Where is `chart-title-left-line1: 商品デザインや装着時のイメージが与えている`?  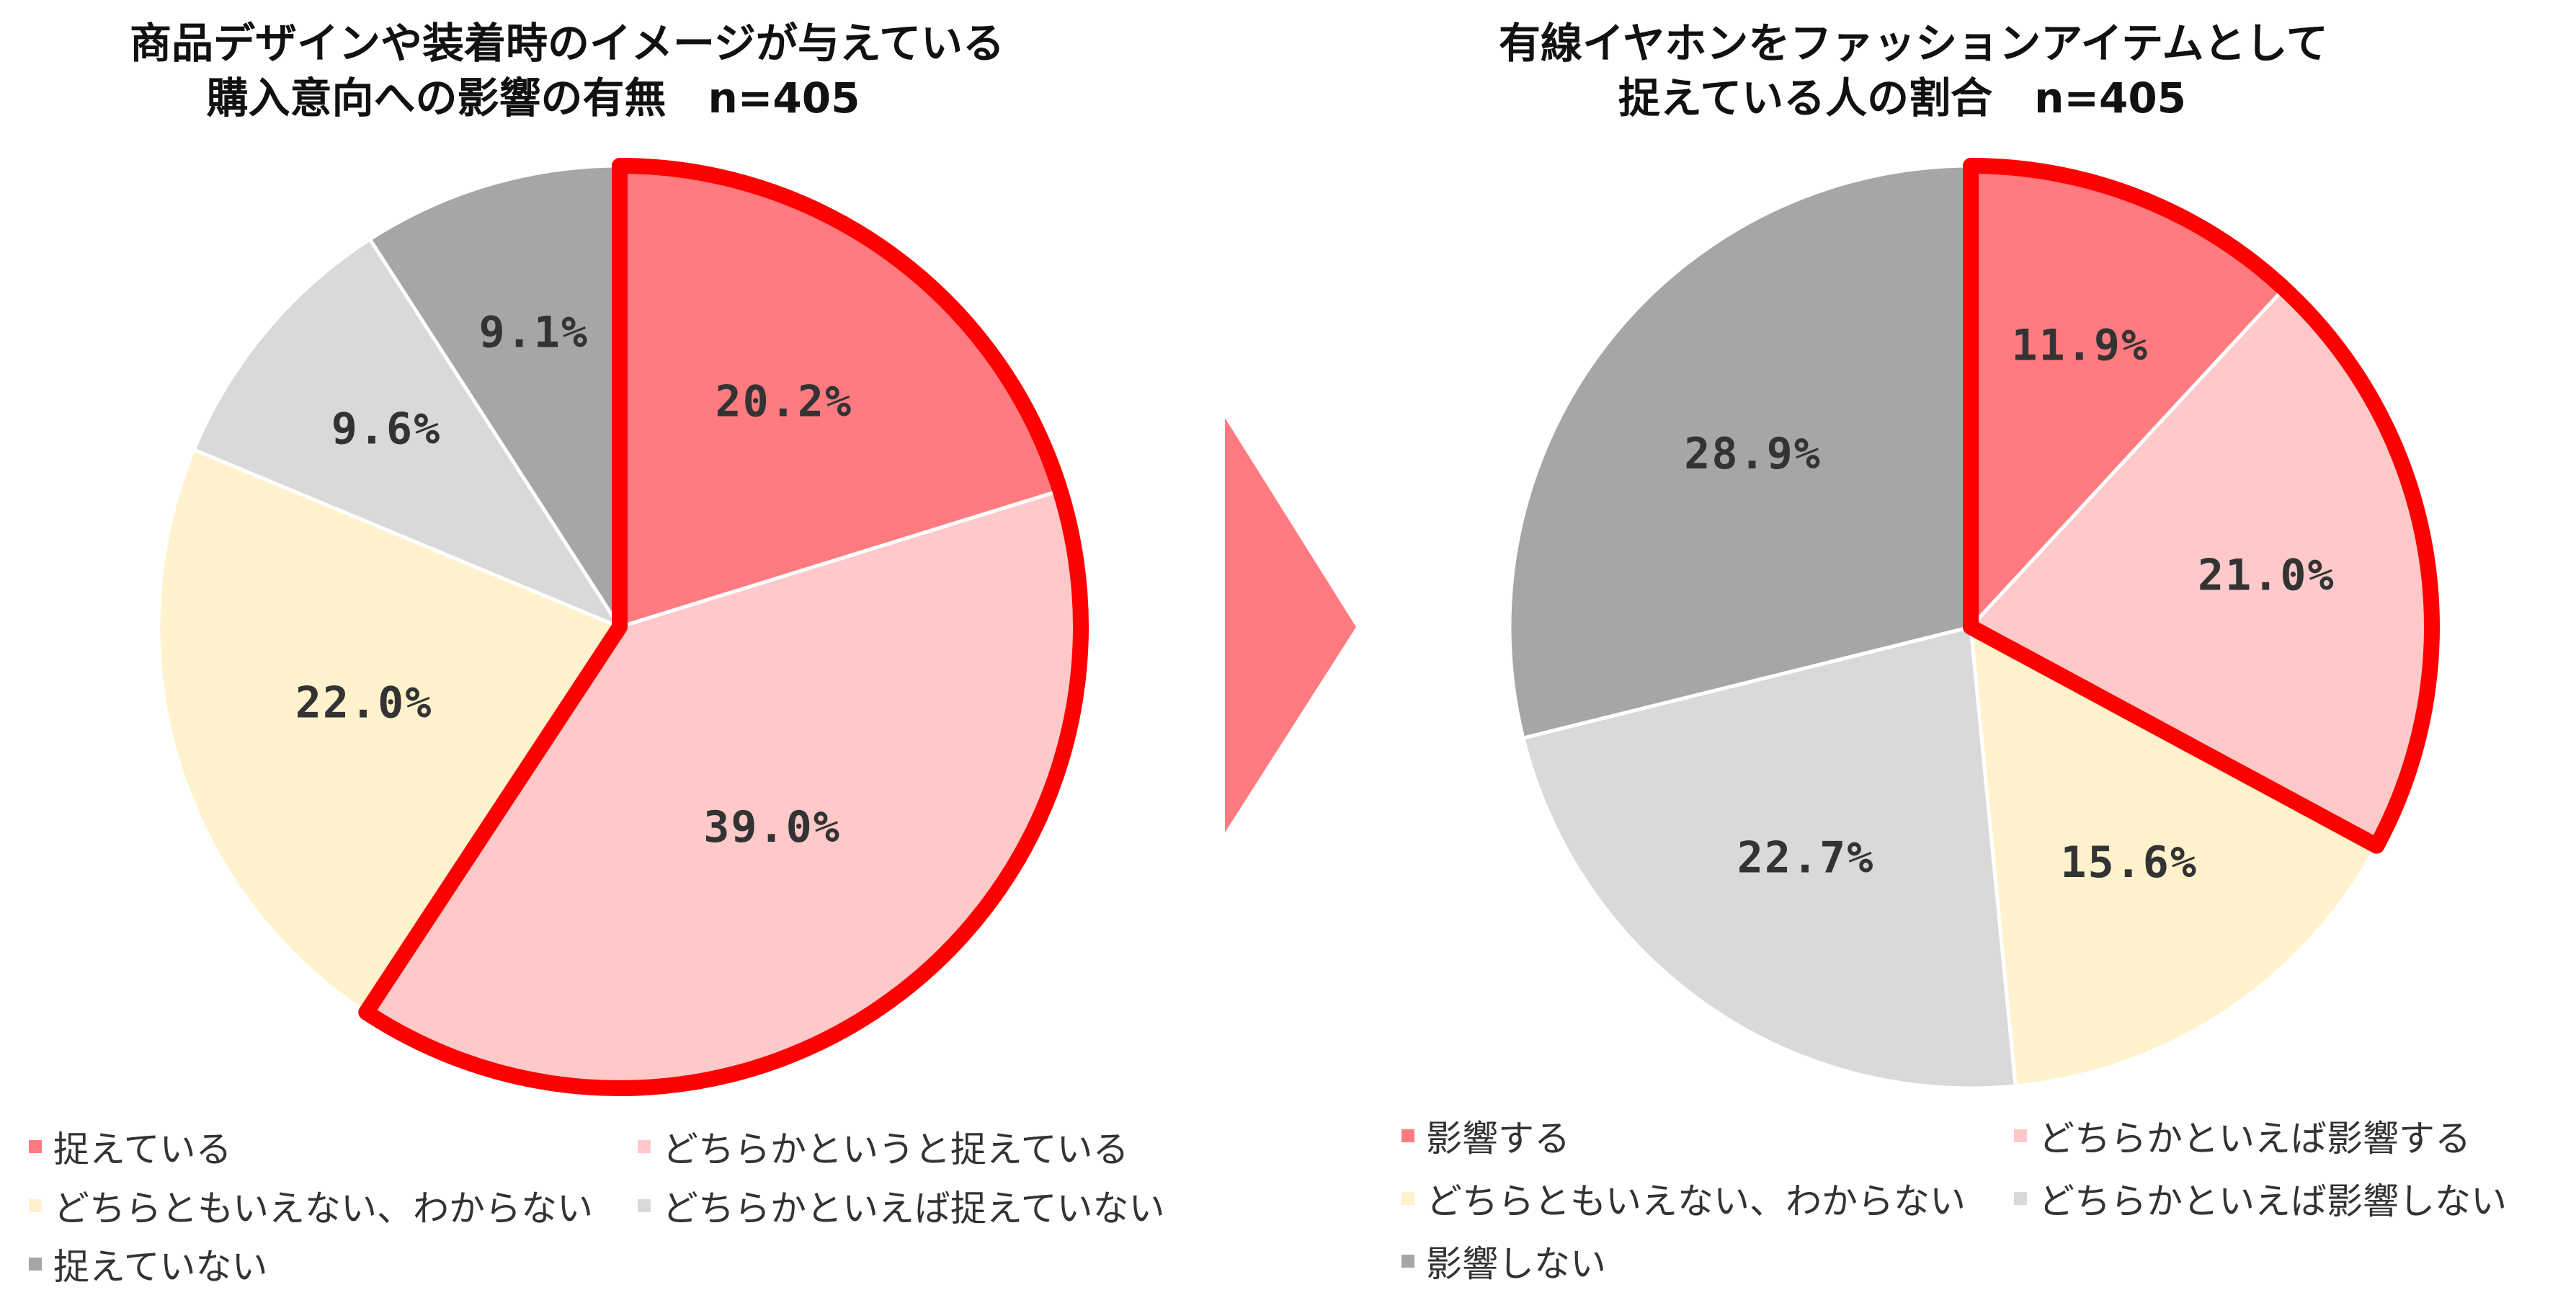 chart-title-left-line1: 商品デザインや装着時のイメージが与えている is located at coordinates (567, 43).